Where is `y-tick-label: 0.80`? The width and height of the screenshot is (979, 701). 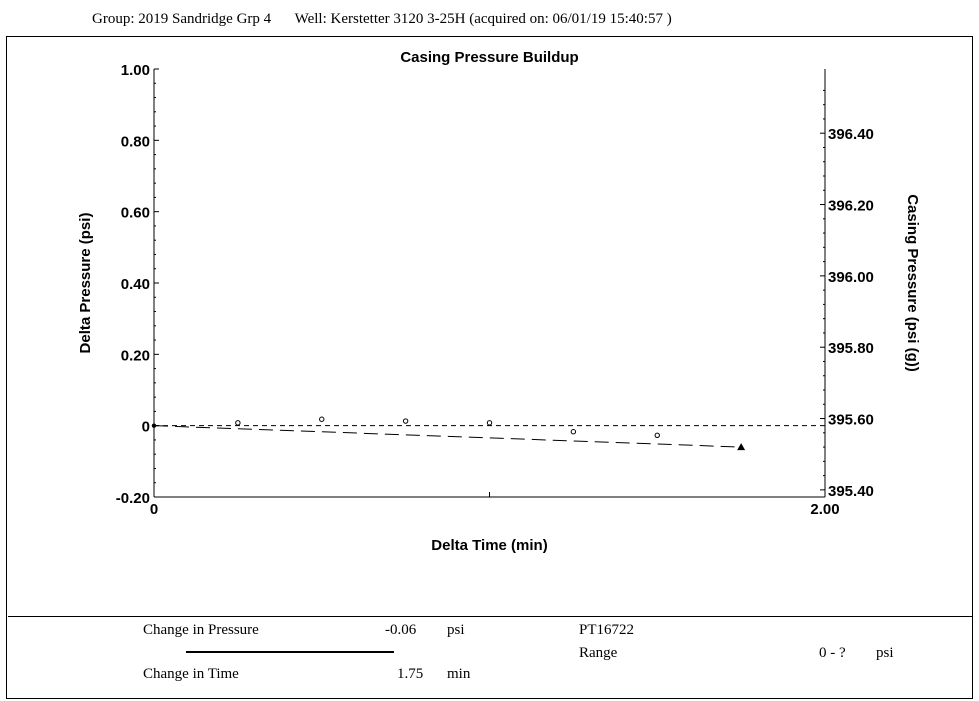
y-tick-label: 0.80 is located at coordinates (135, 141).